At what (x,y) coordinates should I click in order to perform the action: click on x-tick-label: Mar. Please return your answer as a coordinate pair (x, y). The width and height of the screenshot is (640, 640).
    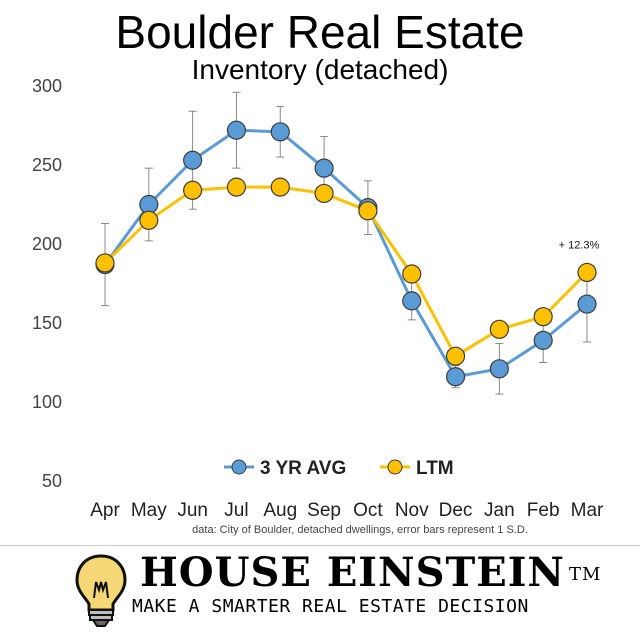
    Looking at the image, I should click on (587, 510).